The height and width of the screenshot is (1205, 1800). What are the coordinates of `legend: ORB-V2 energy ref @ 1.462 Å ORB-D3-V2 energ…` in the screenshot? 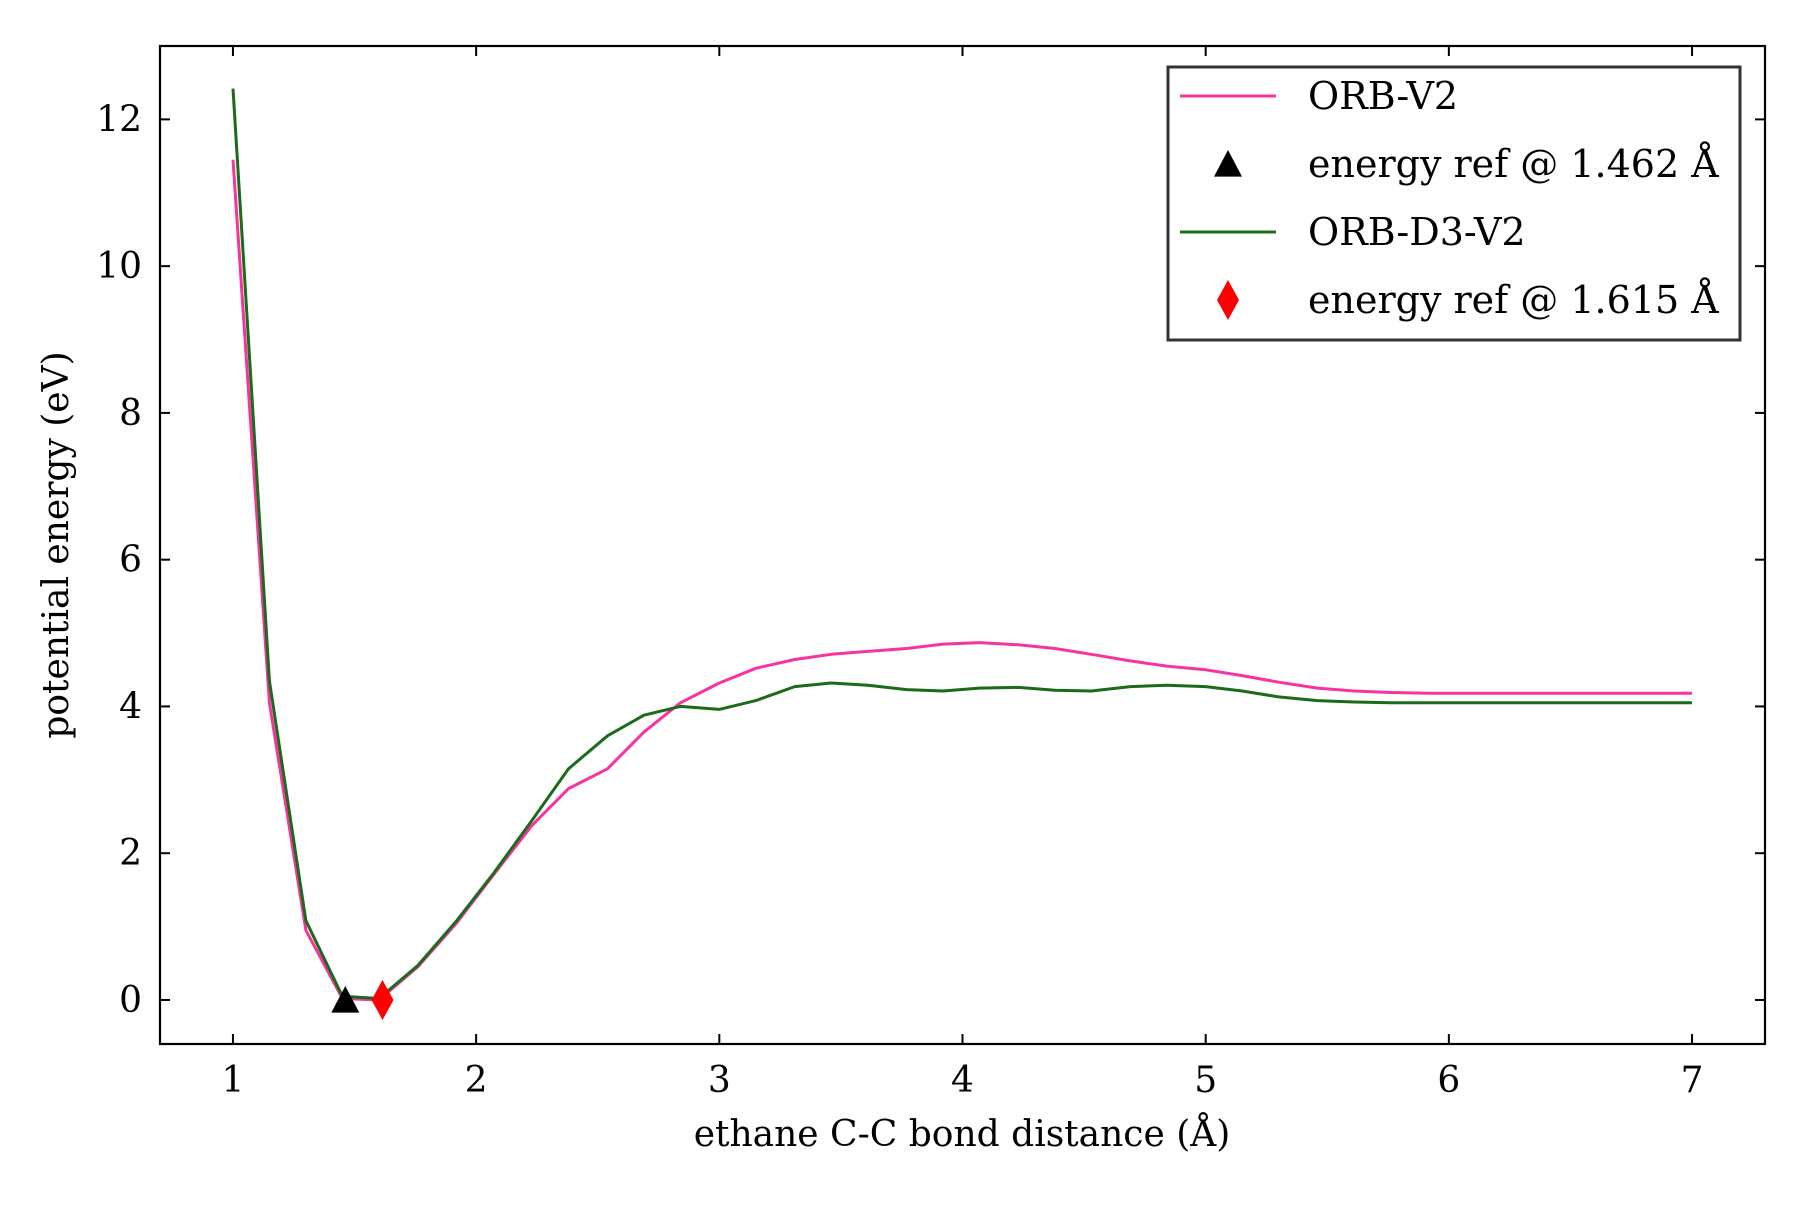 It's located at (1454, 203).